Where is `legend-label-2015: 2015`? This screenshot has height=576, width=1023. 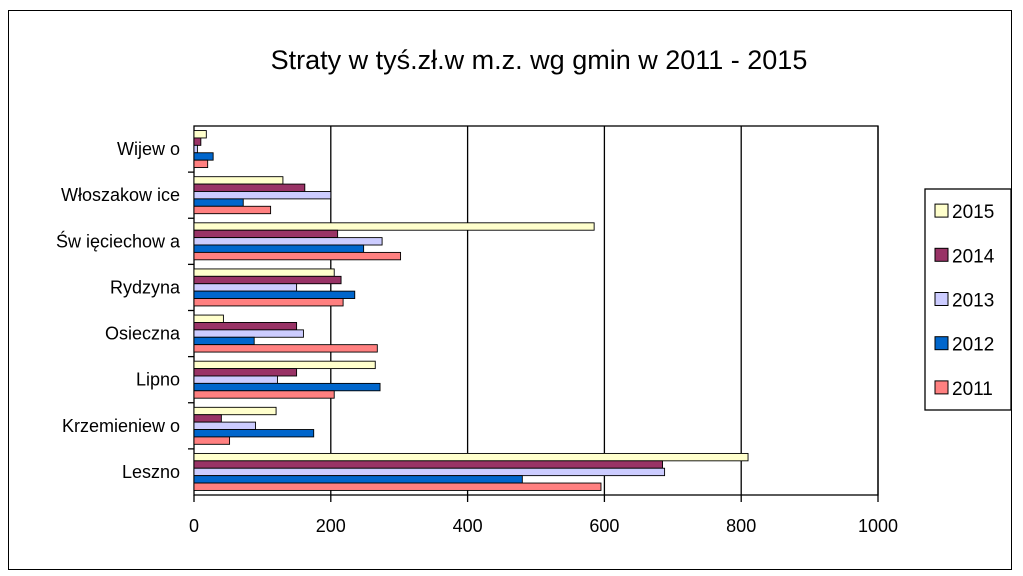
legend-label-2015: 2015 is located at coordinates (973, 212).